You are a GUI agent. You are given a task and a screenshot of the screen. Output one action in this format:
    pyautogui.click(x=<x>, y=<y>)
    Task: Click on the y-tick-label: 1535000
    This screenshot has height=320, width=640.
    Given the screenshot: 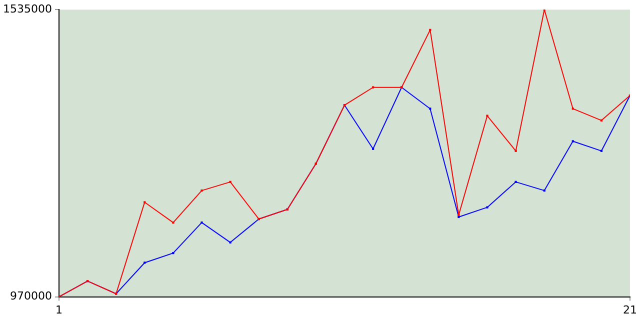 What is the action you would take?
    pyautogui.click(x=27, y=9)
    